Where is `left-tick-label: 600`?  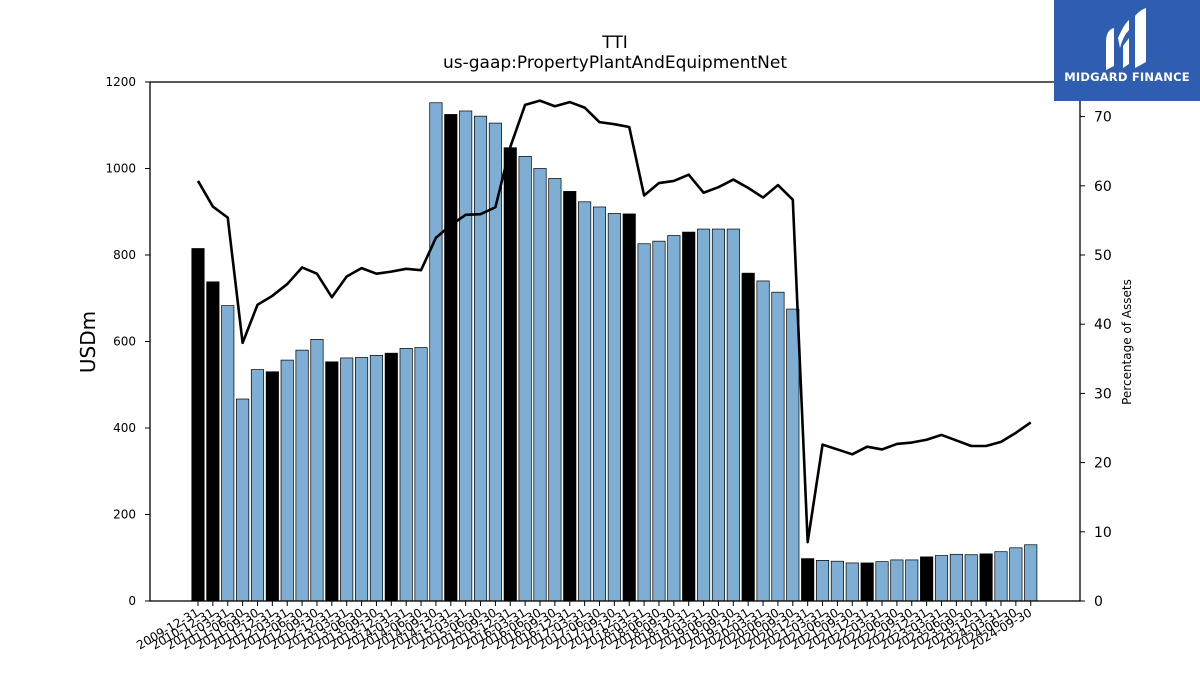
left-tick-label: 600 is located at coordinates (124, 342).